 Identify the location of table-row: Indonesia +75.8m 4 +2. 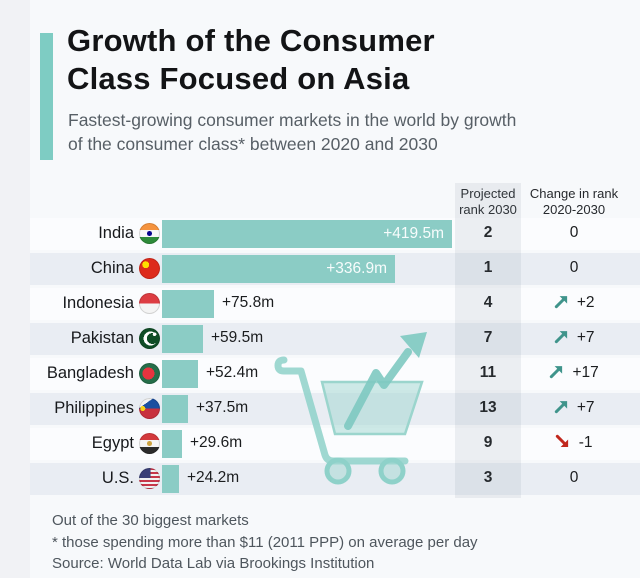
(335, 304).